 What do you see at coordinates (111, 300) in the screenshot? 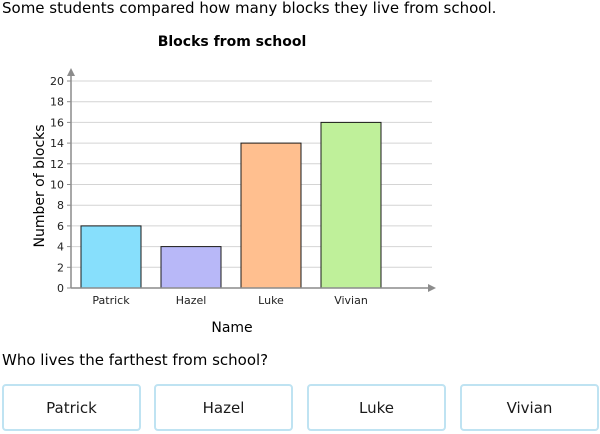
I see `x-tick-label: Patrick` at bounding box center [111, 300].